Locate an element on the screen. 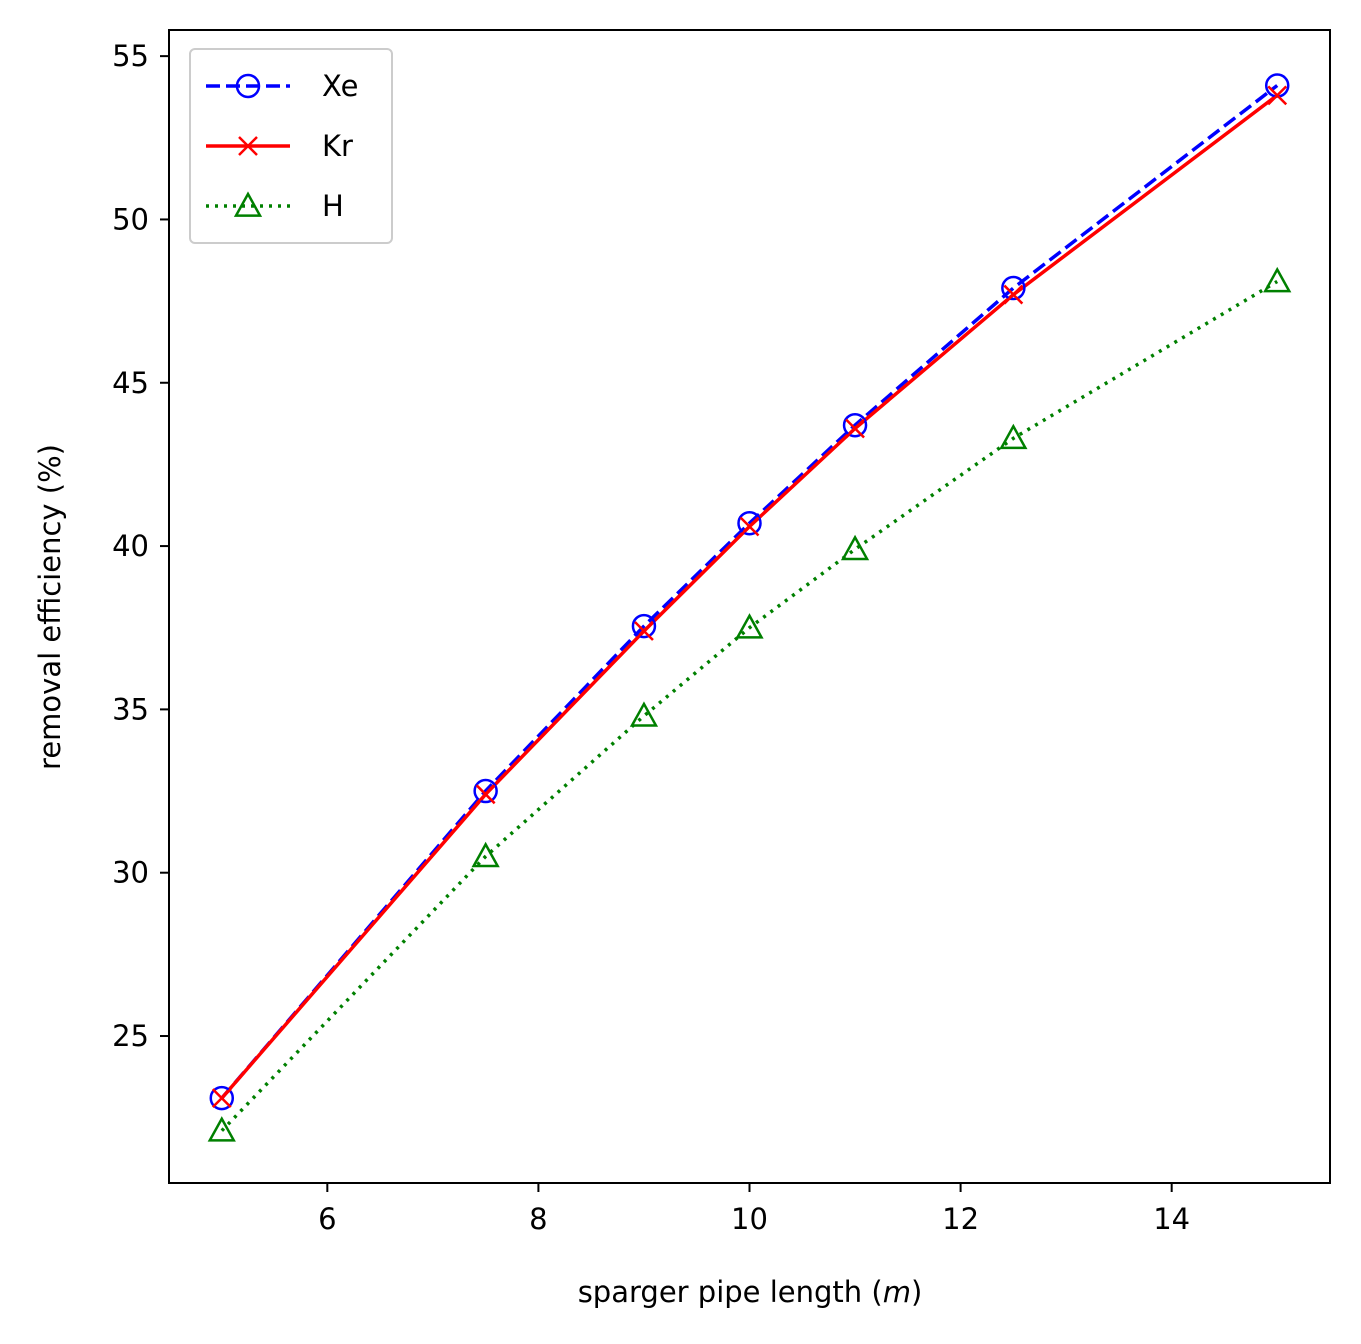 This screenshot has width=1361, height=1344. y-axis-label: removal efficiency (%) is located at coordinates (50, 607).